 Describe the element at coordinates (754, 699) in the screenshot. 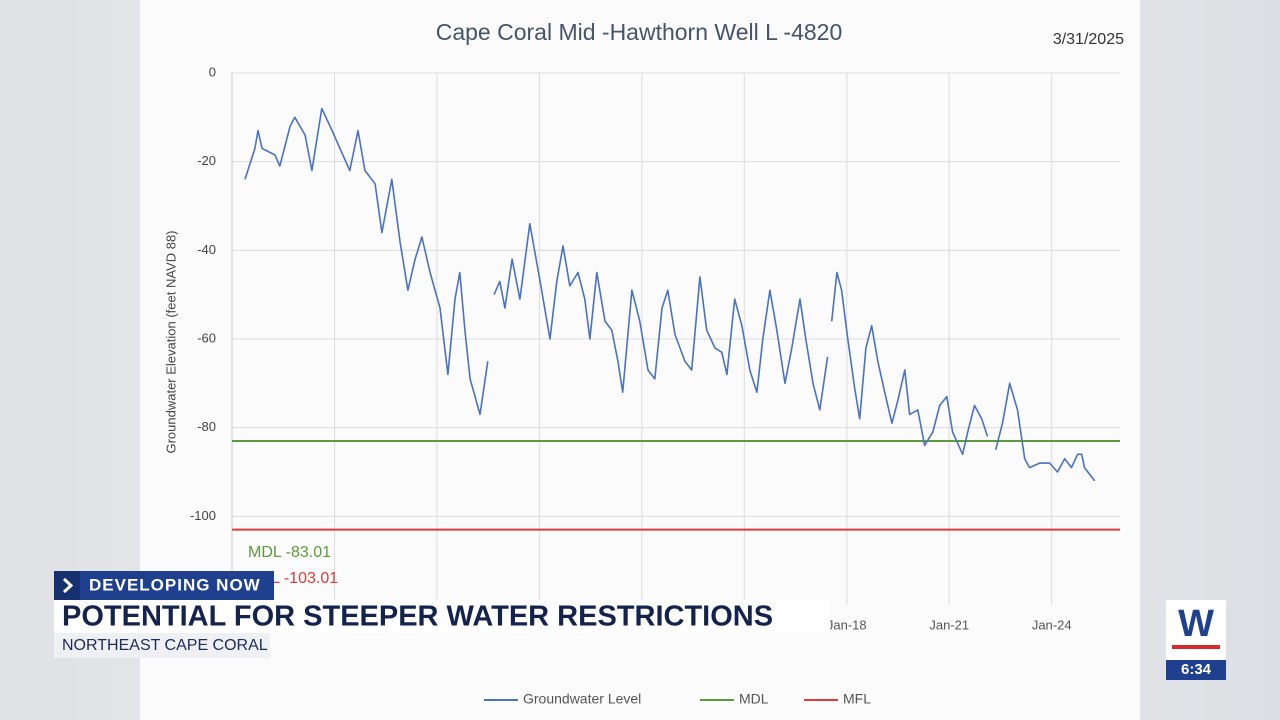

I see `legend-label: MDL` at that location.